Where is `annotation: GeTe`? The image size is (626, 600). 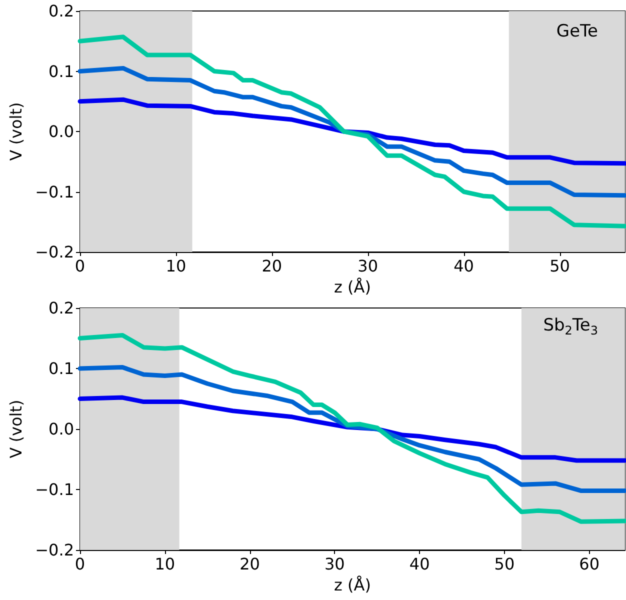
annotation: GeTe is located at coordinates (577, 32).